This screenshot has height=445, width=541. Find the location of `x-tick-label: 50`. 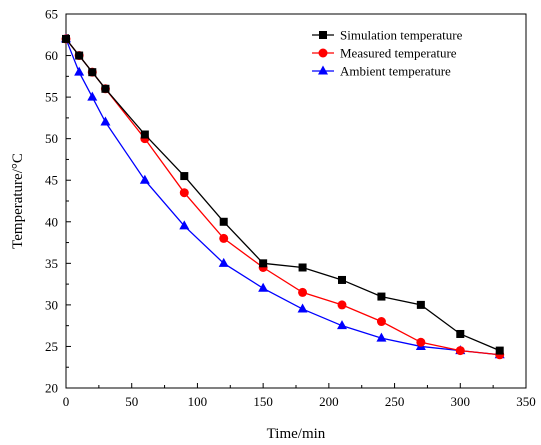

x-tick-label: 50 is located at coordinates (131, 401).